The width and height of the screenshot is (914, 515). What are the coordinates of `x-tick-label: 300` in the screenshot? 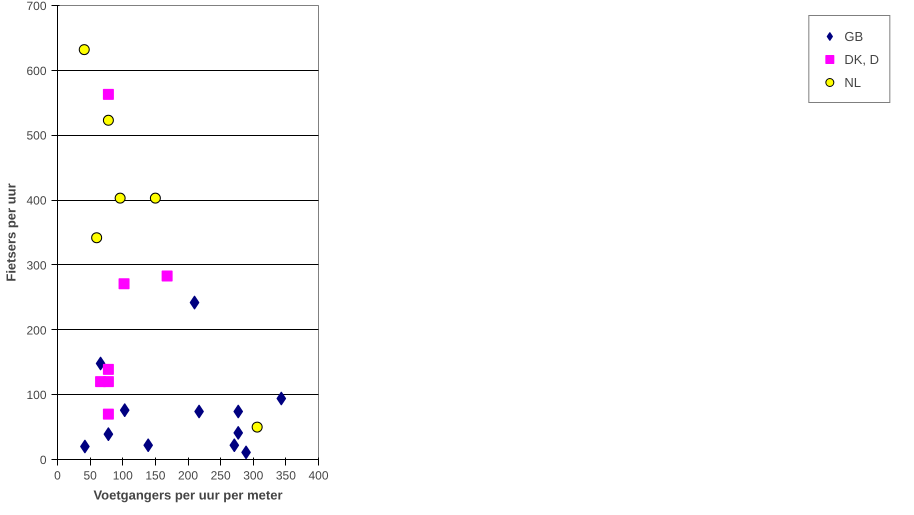 It's located at (253, 475).